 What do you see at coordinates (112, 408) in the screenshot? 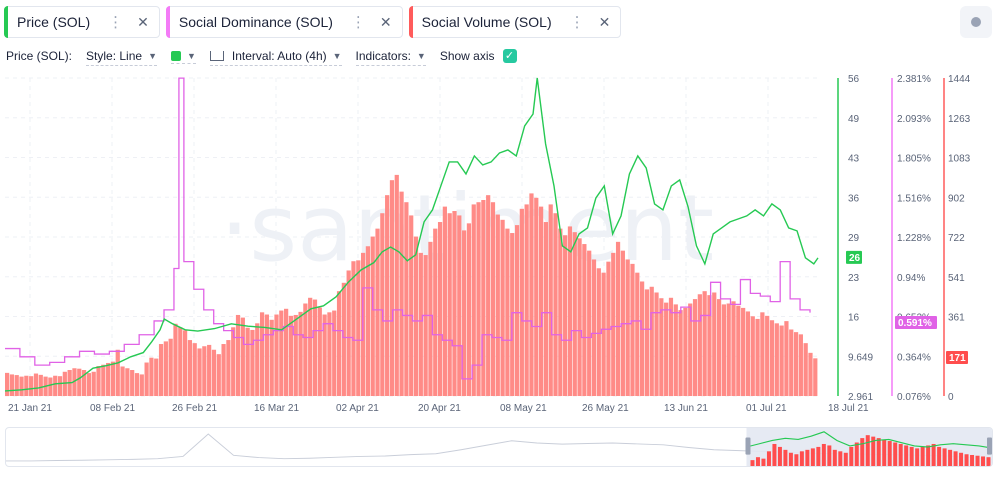
I see `x-tick-label: 08 Feb 21` at bounding box center [112, 408].